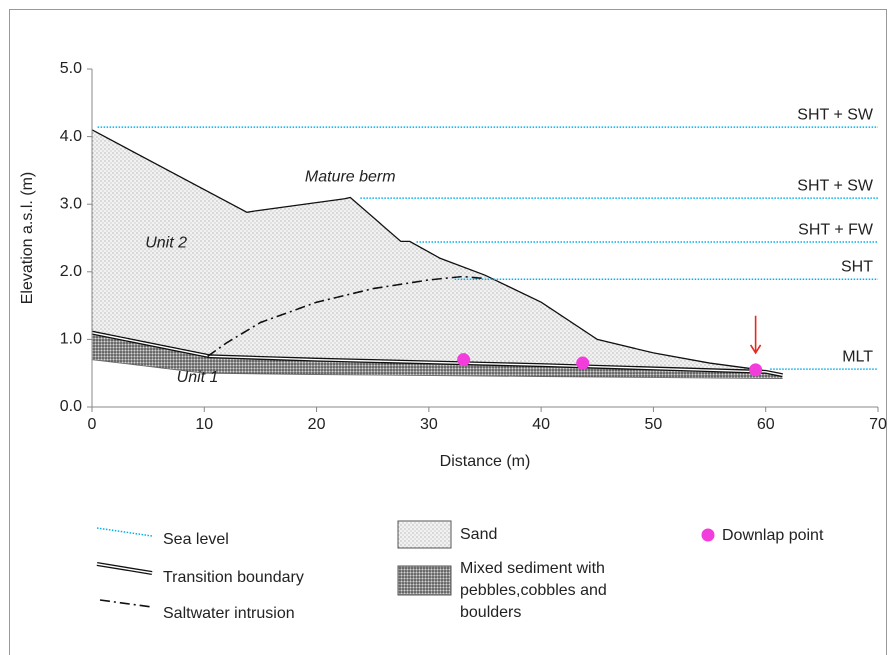 This screenshot has width=896, height=655. I want to click on x-tick-label: 60, so click(766, 424).